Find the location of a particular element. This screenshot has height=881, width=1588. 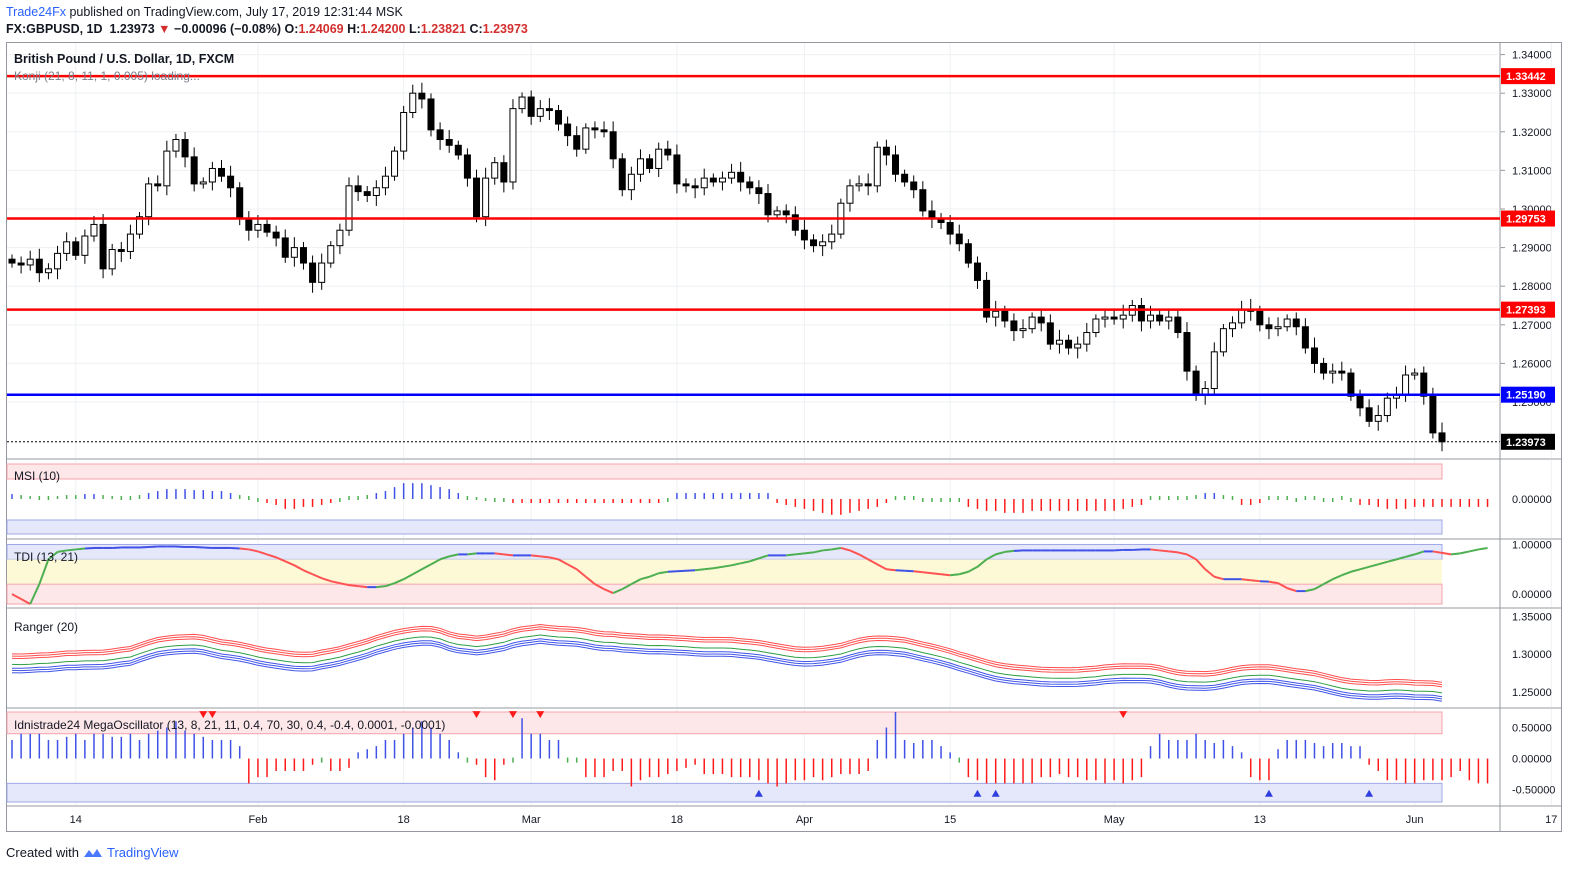

msi-y-tick-label: 0.00000 is located at coordinates (1532, 500).